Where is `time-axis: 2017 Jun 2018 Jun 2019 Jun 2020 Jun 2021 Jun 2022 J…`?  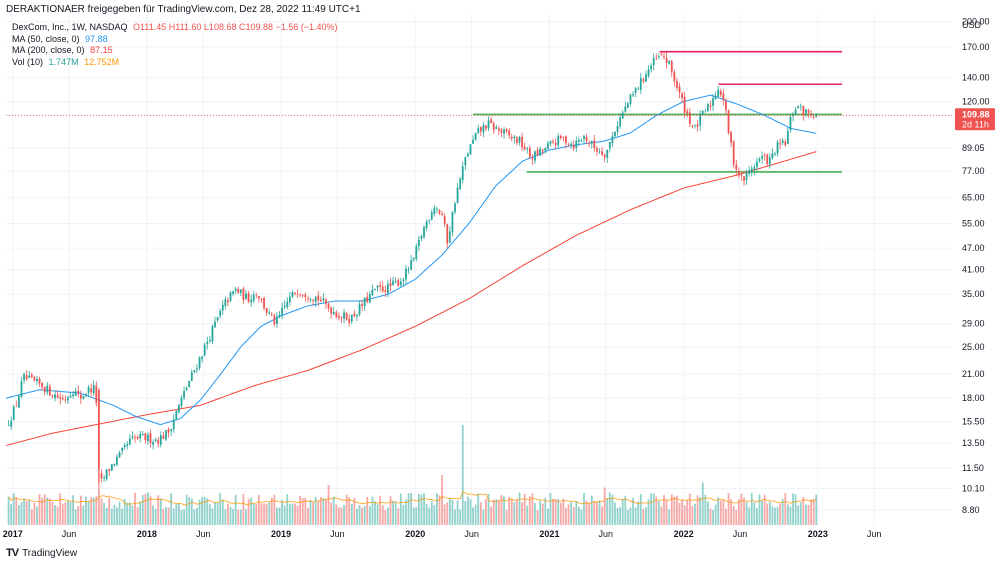
time-axis: 2017 Jun 2018 Jun 2019 Jun 2020 Jun 2021 Jun 2022 J… is located at coordinates (442, 534).